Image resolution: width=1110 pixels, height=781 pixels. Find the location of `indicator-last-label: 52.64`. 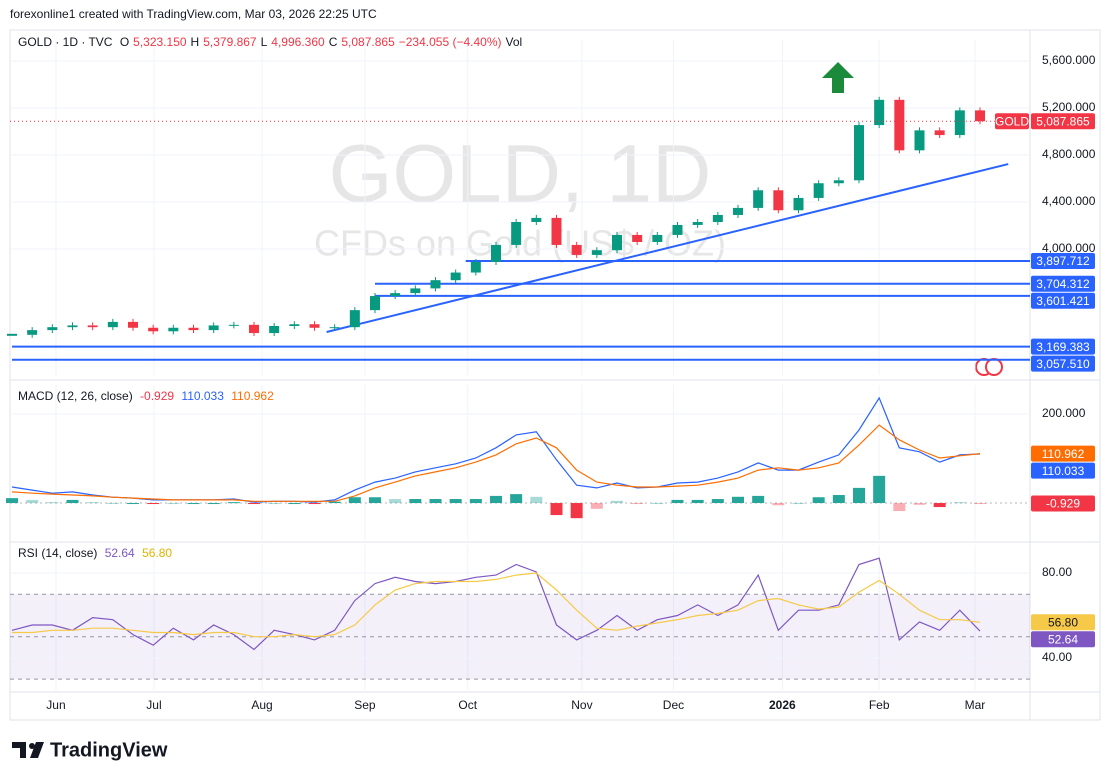

indicator-last-label: 52.64 is located at coordinates (1063, 639).